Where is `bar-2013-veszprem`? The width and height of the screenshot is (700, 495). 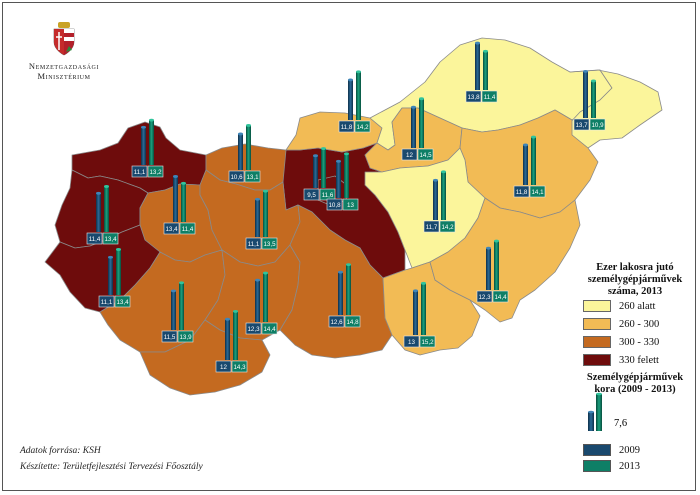 bar-2013-veszprem is located at coordinates (183, 202).